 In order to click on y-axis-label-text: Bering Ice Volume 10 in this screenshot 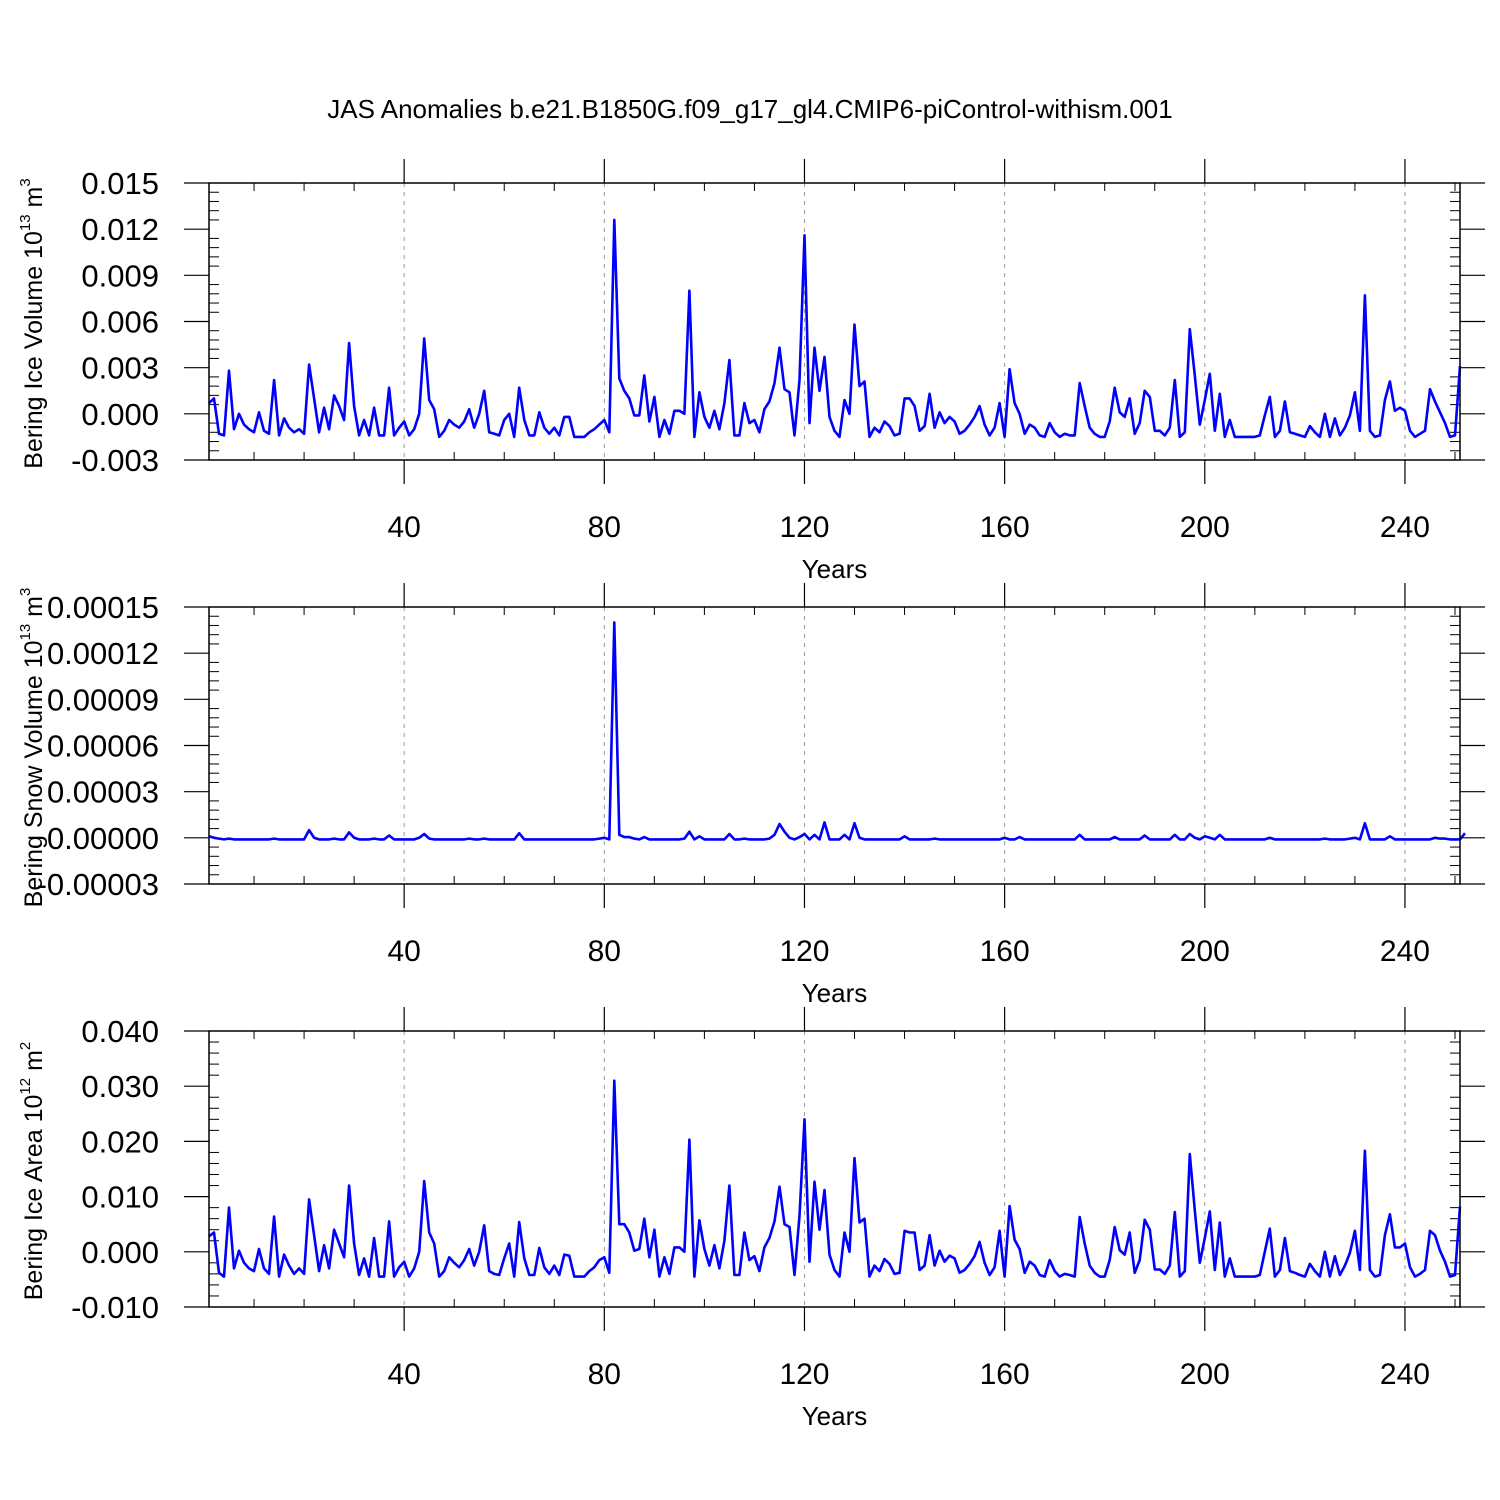, I will do `click(34, 350)`.